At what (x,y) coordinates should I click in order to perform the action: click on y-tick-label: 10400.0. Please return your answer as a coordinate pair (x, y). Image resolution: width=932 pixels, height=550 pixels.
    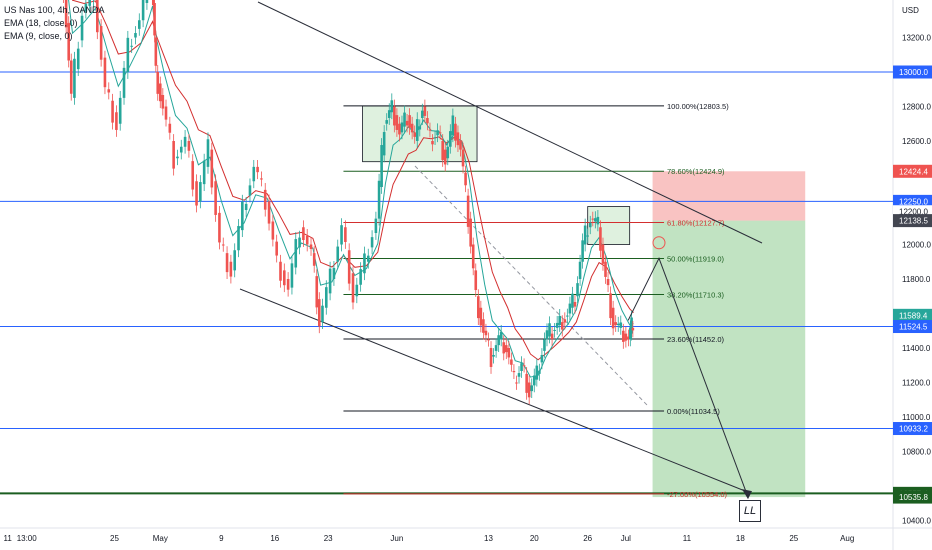
    Looking at the image, I should click on (916, 521).